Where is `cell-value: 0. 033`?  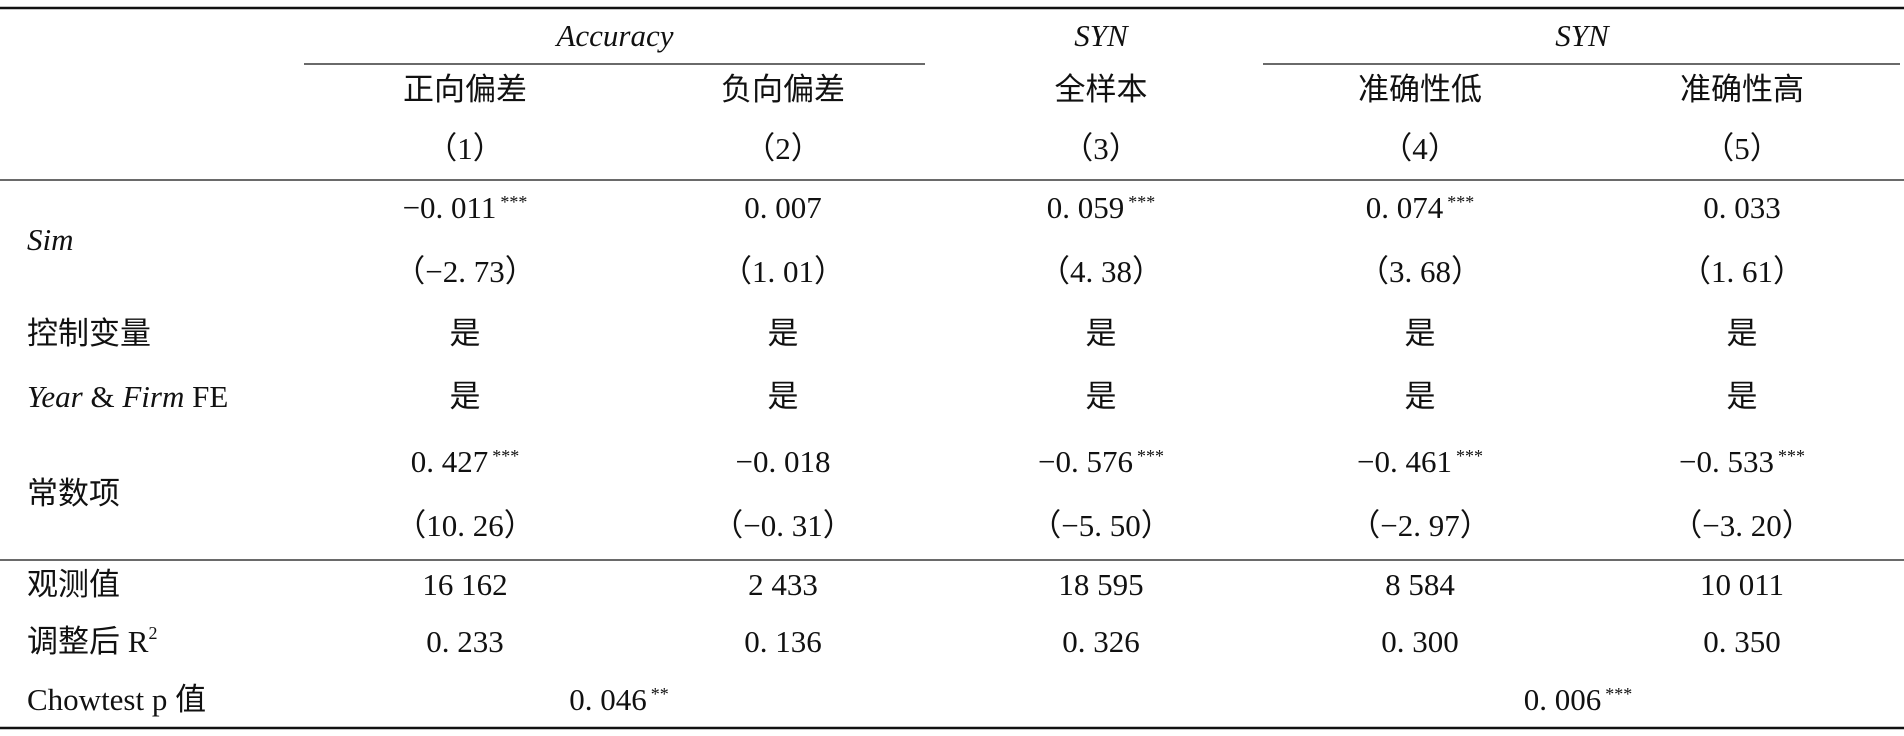
cell-value: 0. 033 is located at coordinates (1742, 207).